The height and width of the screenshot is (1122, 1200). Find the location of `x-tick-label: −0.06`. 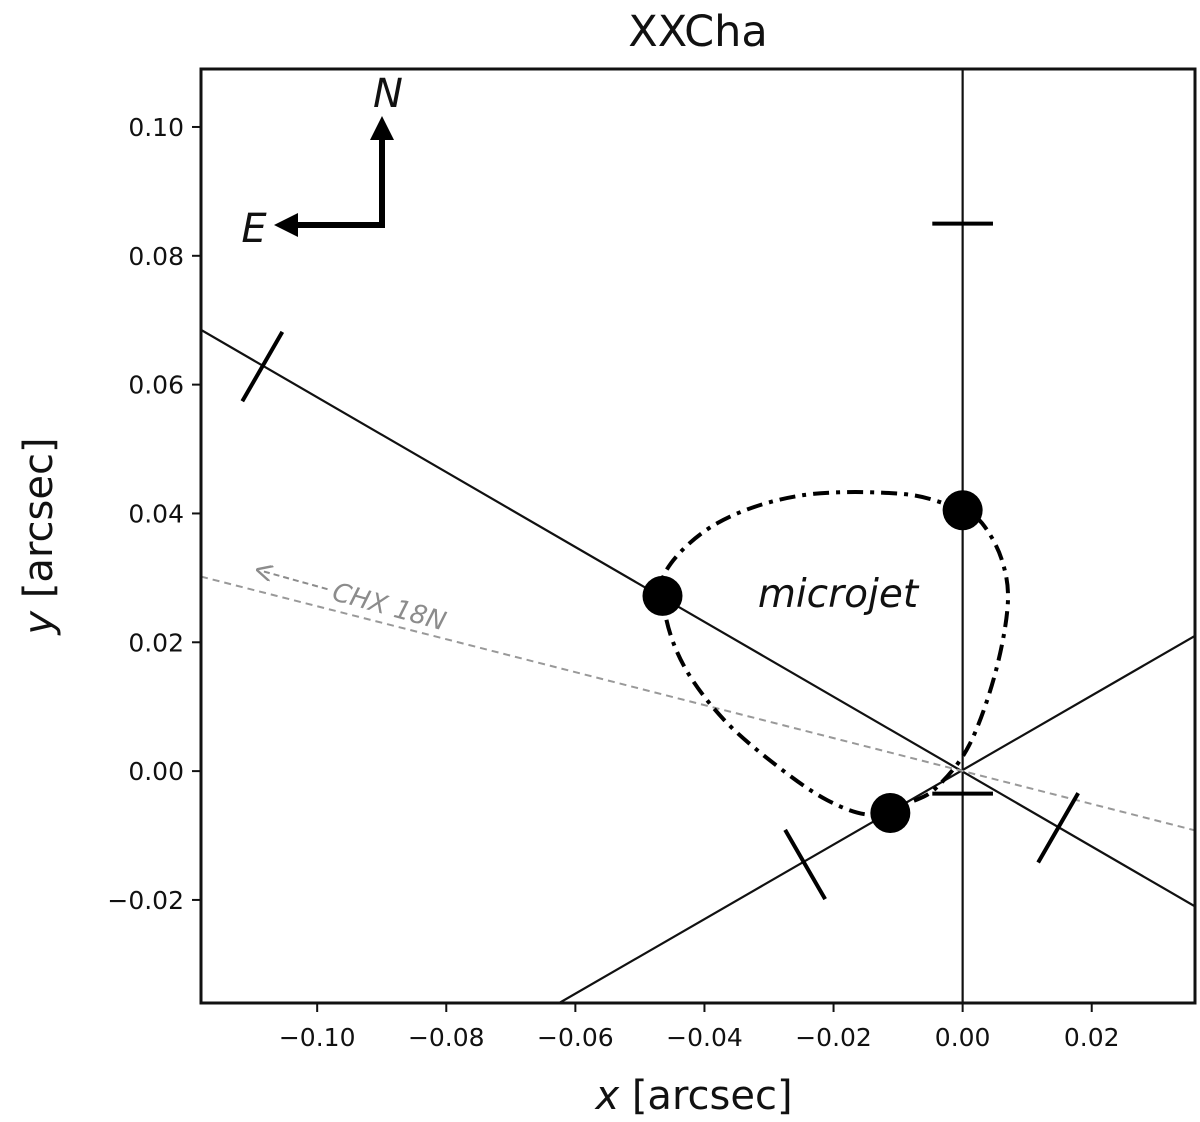

x-tick-label: −0.06 is located at coordinates (575, 1037).